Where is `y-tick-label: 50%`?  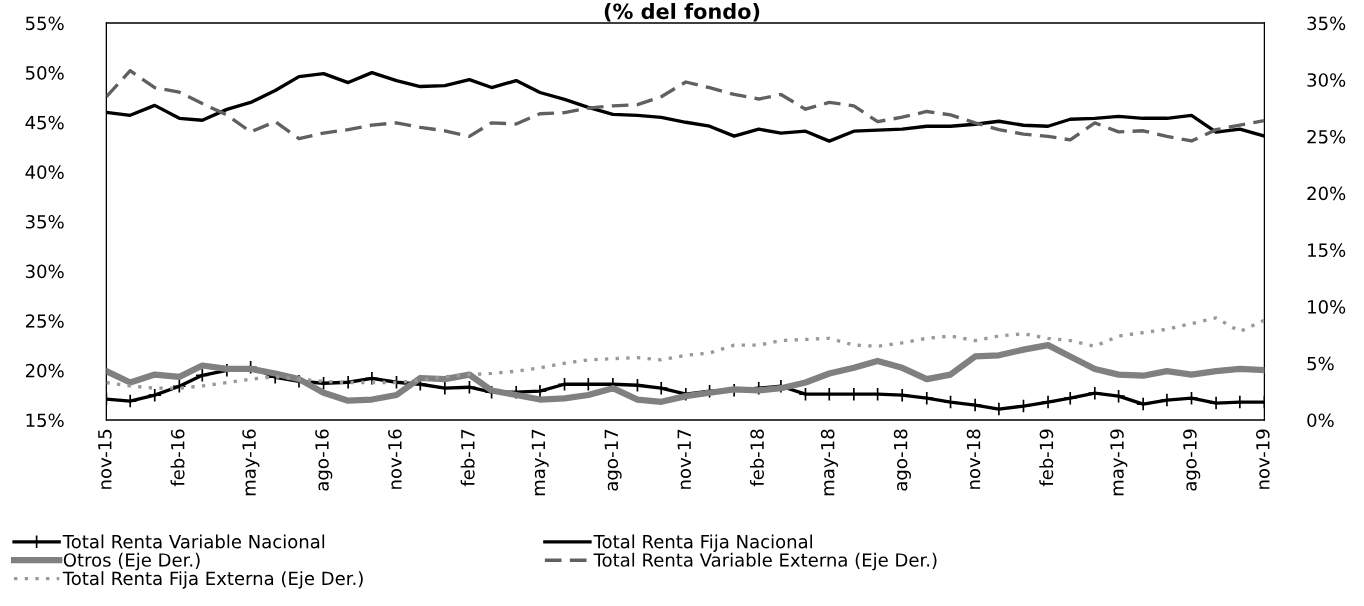 y-tick-label: 50% is located at coordinates (44, 73).